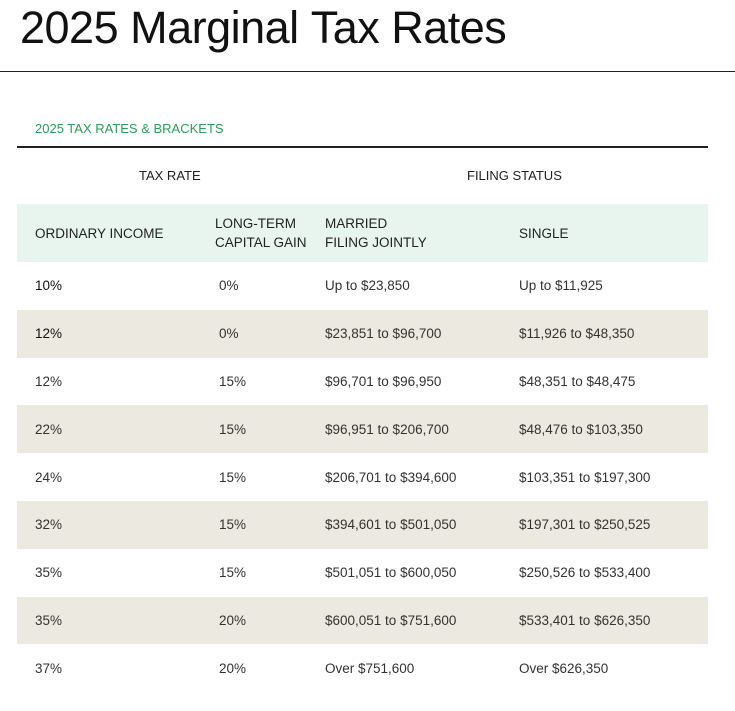 This screenshot has width=735, height=711. What do you see at coordinates (370, 668) in the screenshot?
I see `married-bracket: Over $751,600` at bounding box center [370, 668].